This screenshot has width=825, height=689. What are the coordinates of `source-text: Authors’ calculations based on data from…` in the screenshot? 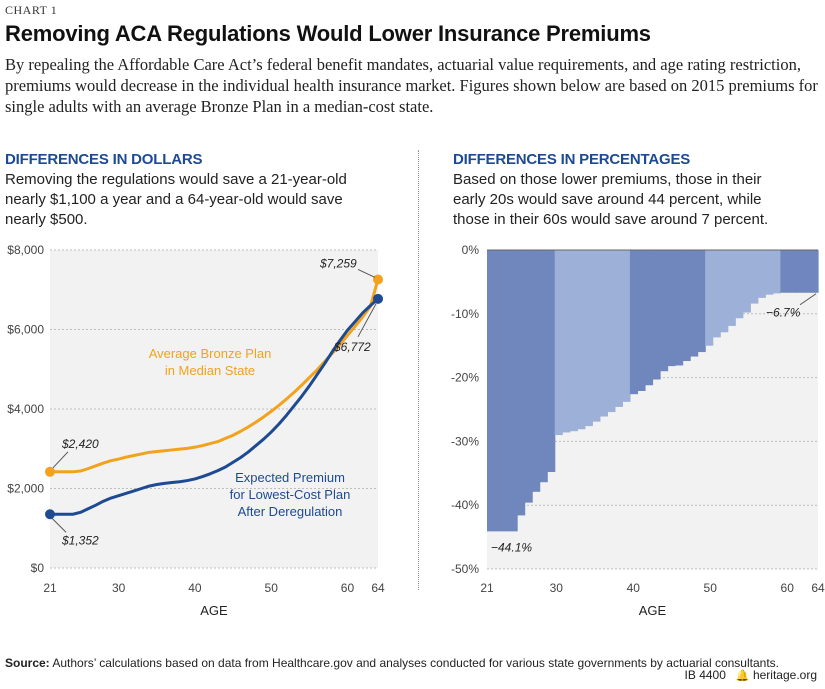 It's located at (415, 663).